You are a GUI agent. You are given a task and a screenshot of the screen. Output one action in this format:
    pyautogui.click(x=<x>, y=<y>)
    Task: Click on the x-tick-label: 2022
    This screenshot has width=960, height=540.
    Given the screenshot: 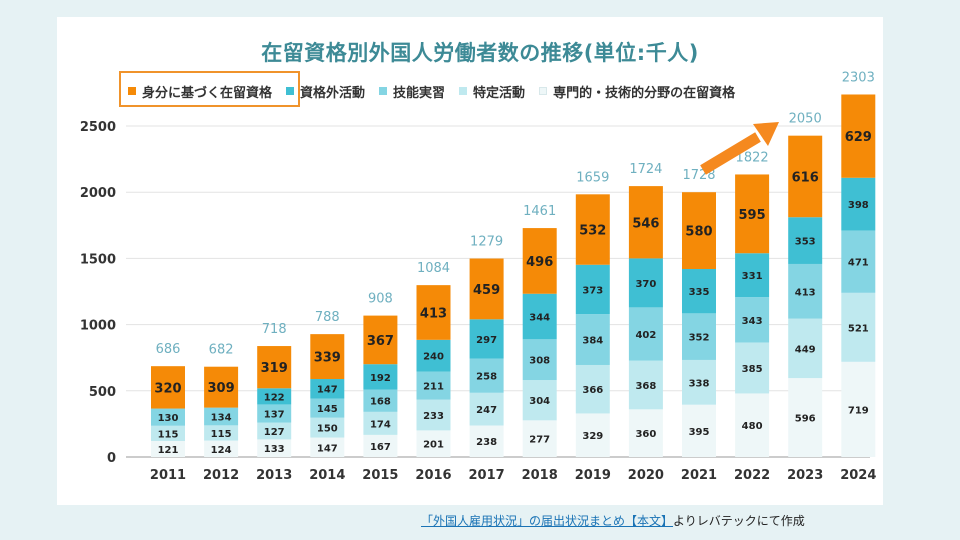 What is the action you would take?
    pyautogui.click(x=752, y=475)
    